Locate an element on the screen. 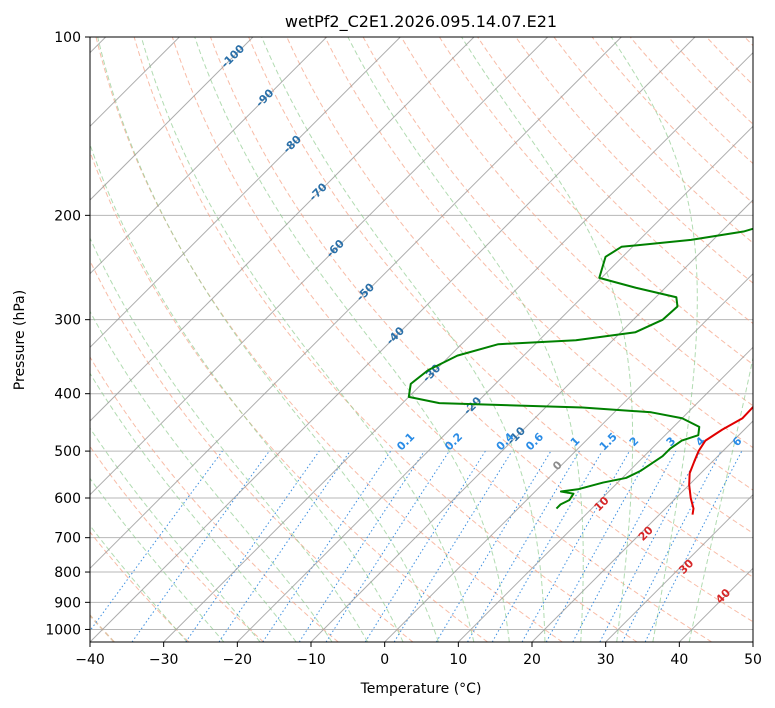 The width and height of the screenshot is (775, 708). x-tick-label: 50 is located at coordinates (753, 660).